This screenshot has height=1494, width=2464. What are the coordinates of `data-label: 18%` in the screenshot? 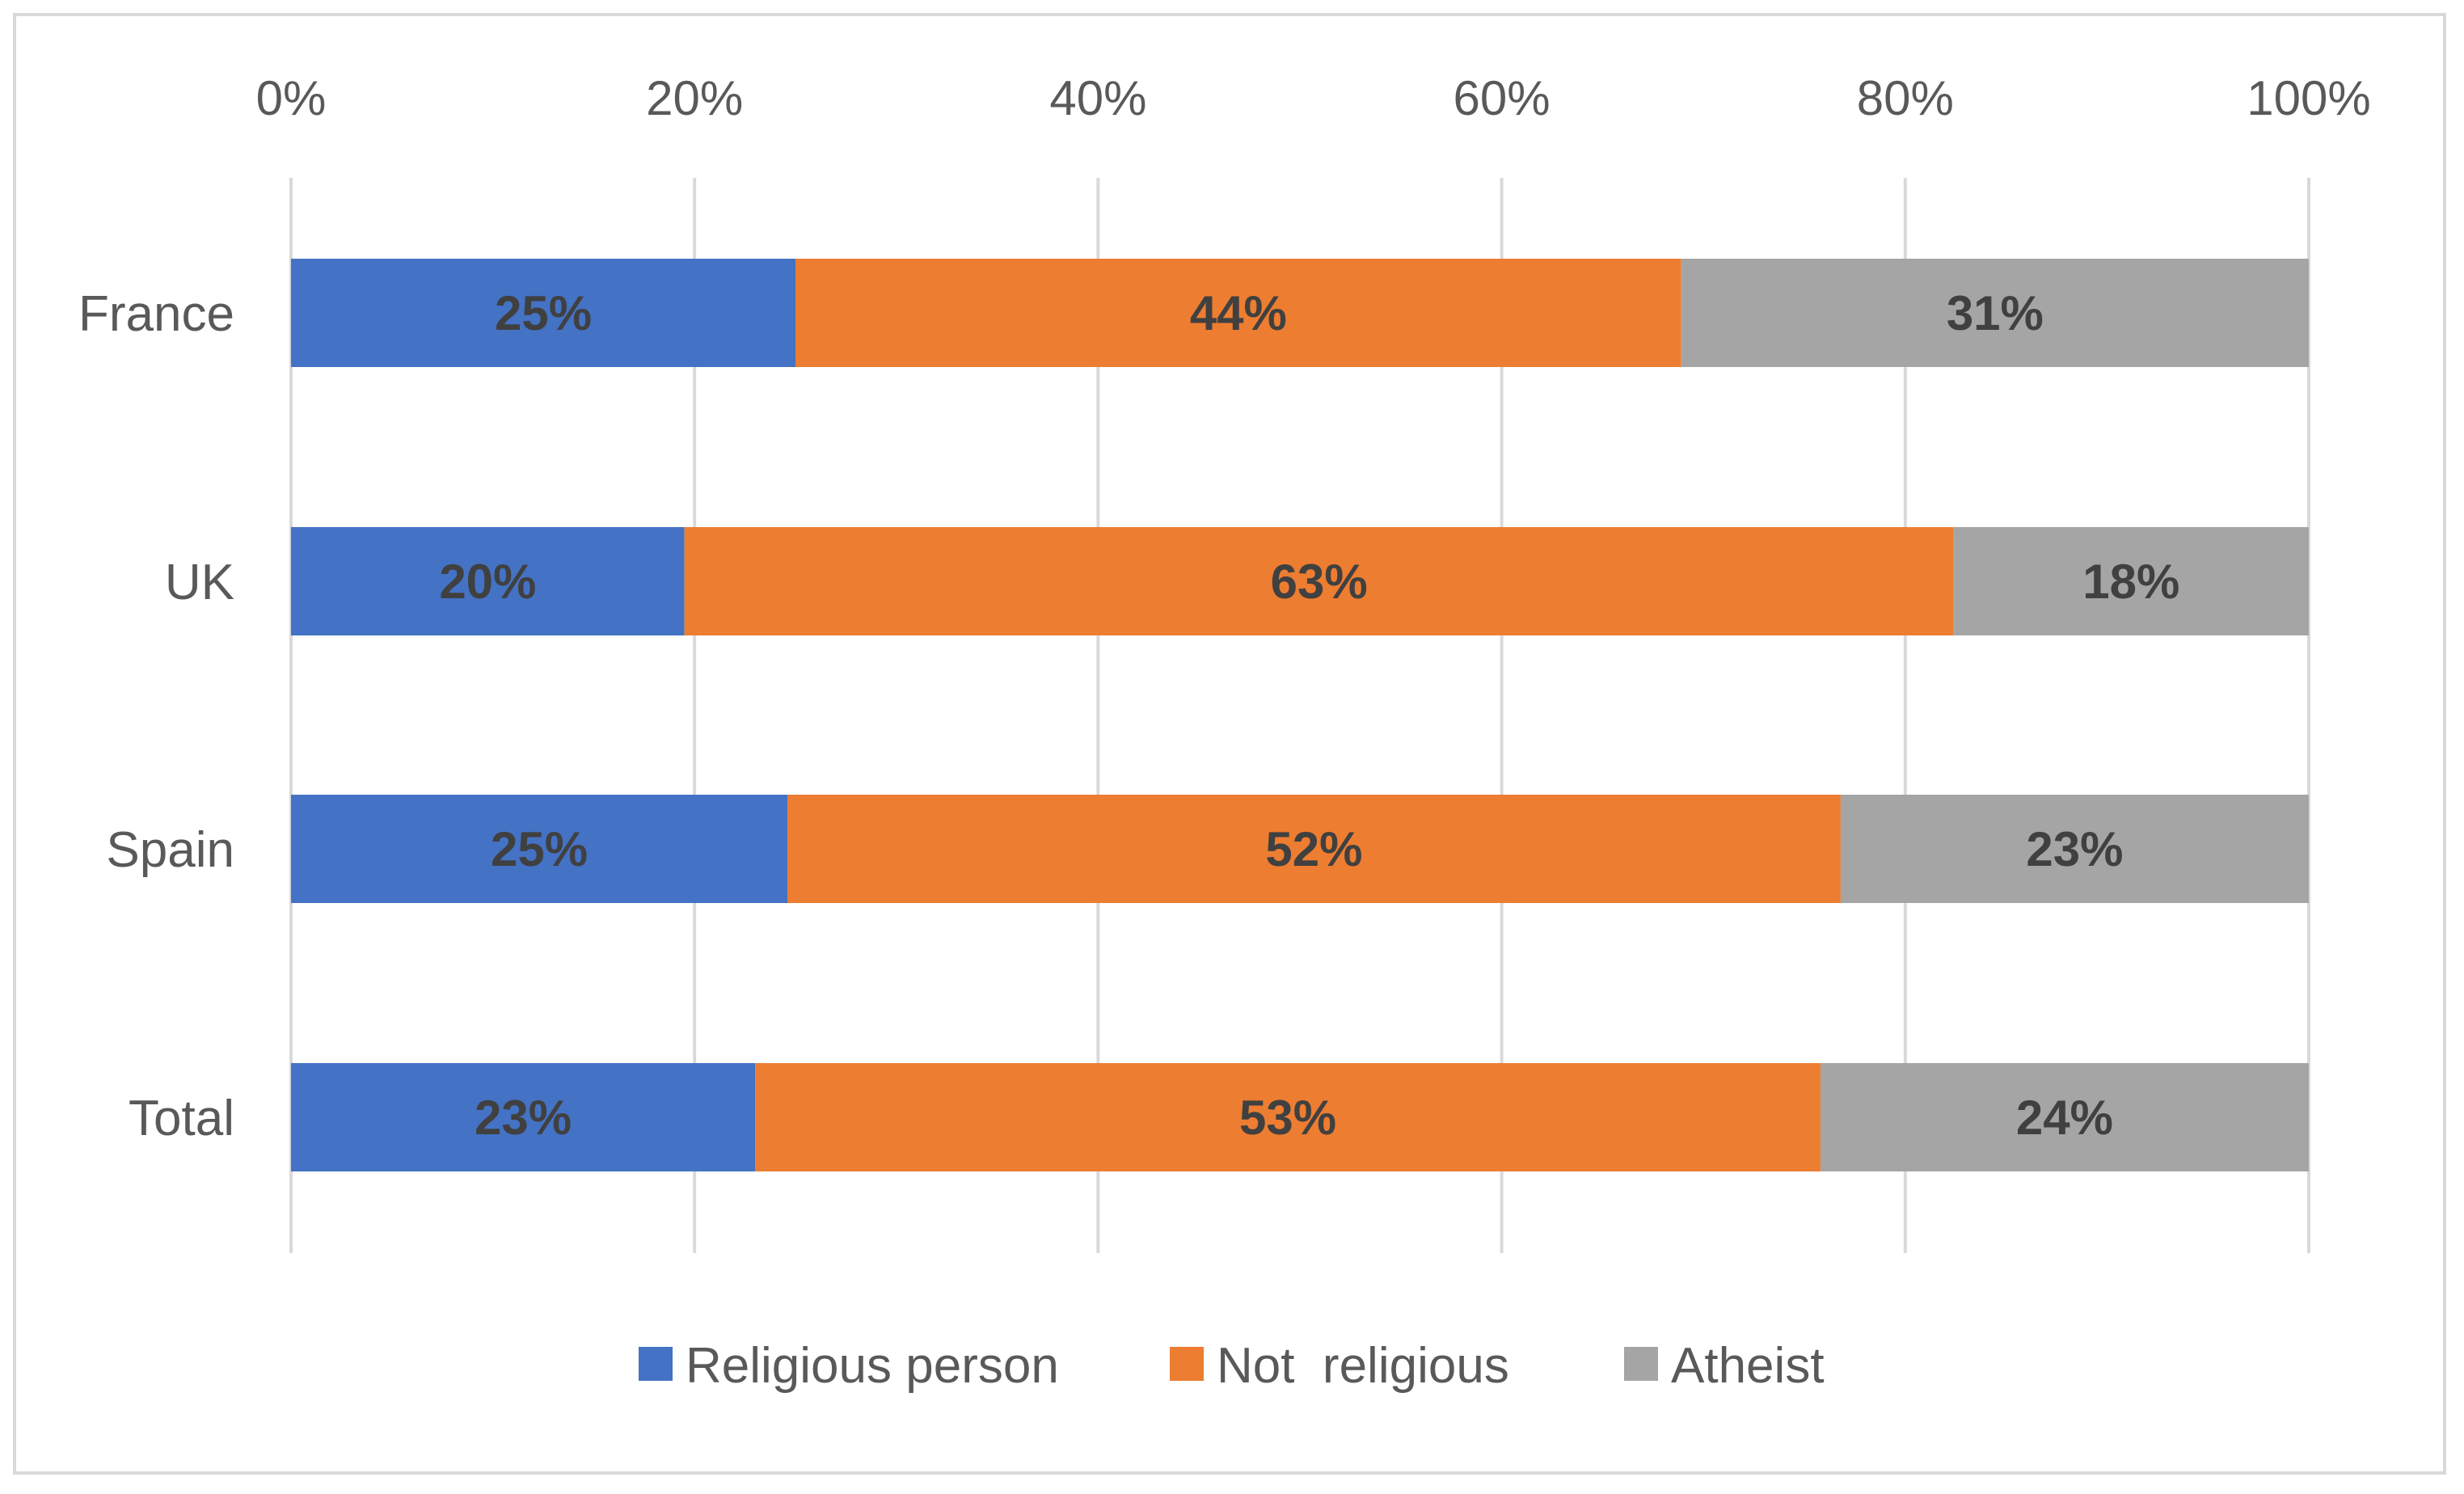 It's located at (2131, 582).